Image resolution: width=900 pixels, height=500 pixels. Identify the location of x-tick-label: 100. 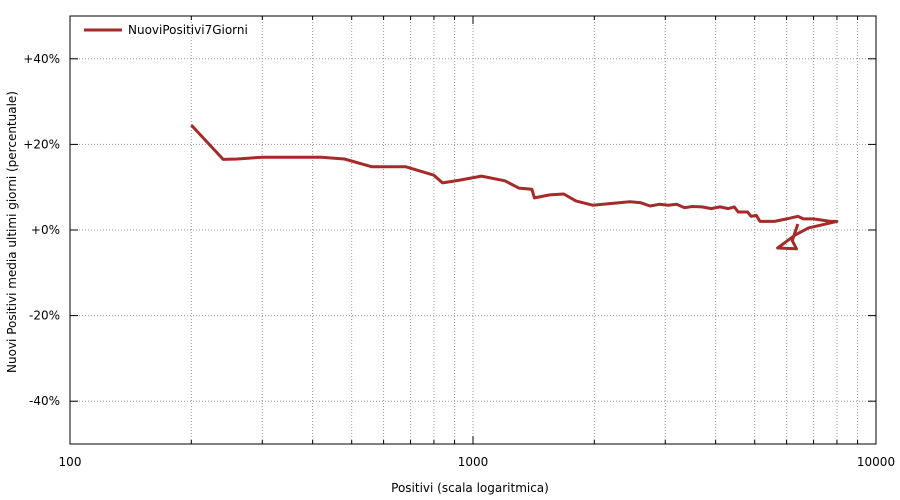
(70, 462).